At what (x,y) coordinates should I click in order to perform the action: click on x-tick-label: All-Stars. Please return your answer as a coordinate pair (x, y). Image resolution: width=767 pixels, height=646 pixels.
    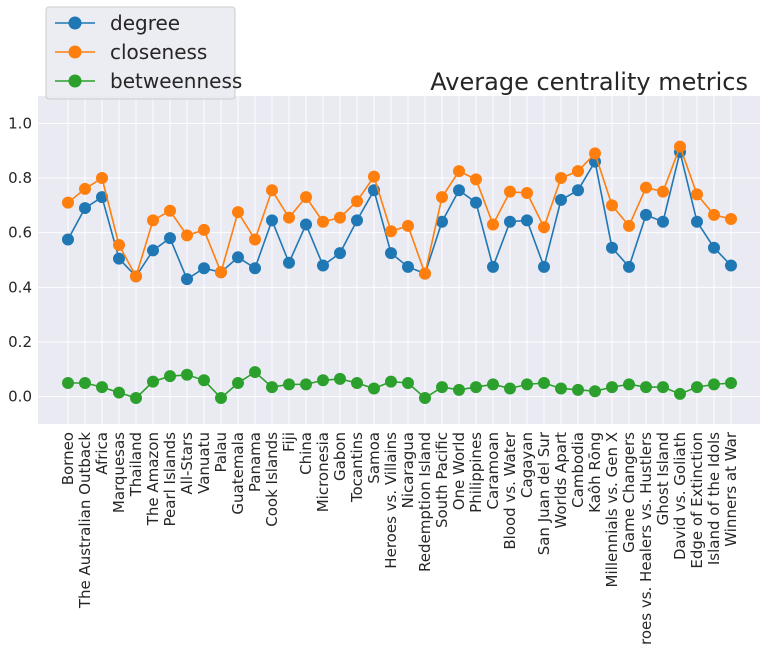
    Looking at the image, I should click on (187, 463).